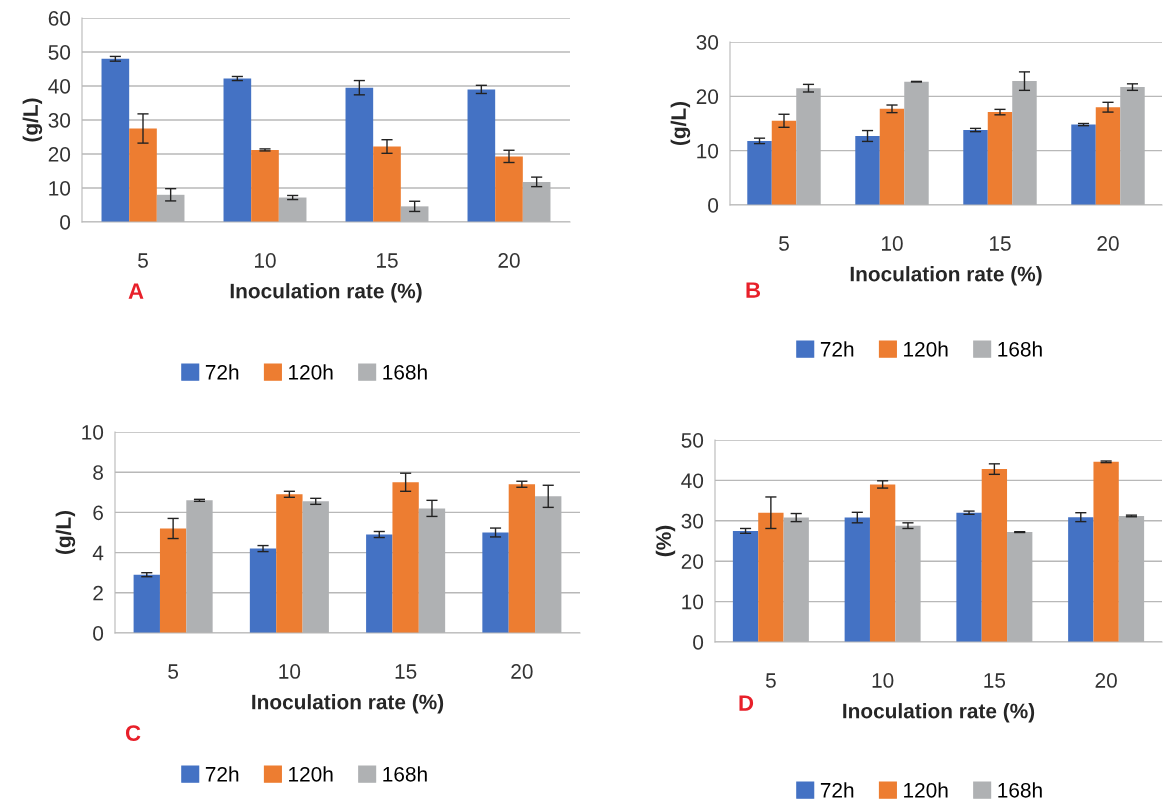 The width and height of the screenshot is (1170, 801). Describe the element at coordinates (136, 291) in the screenshot. I see `text: A` at that location.